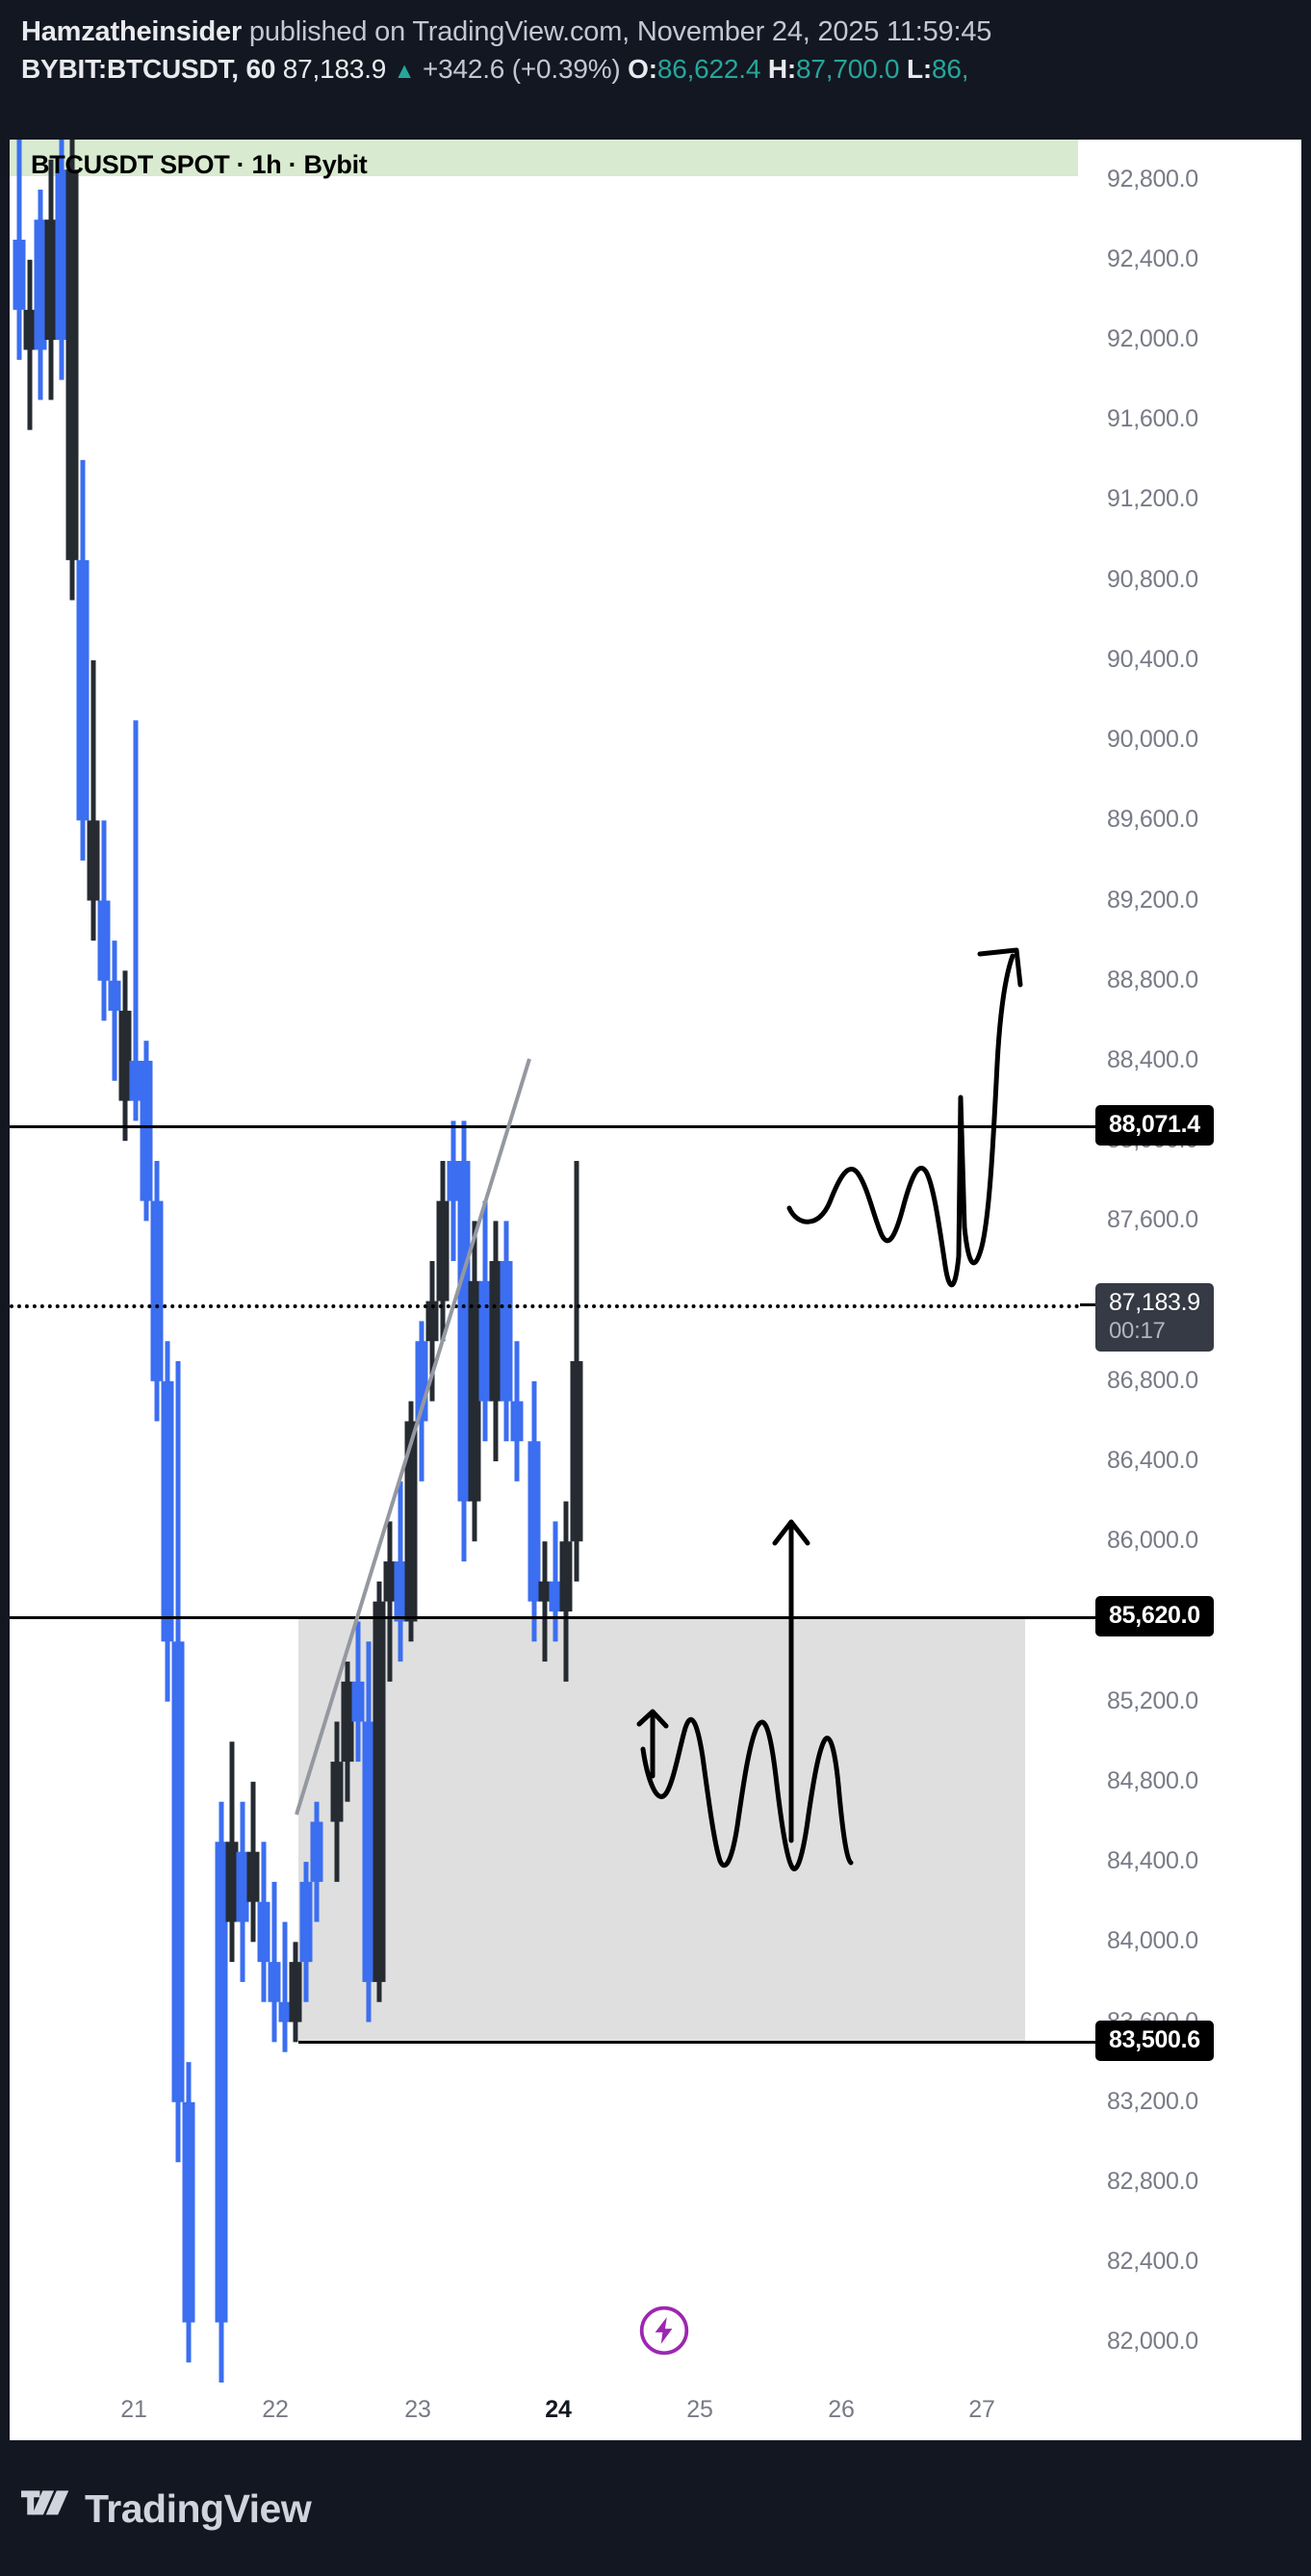 The height and width of the screenshot is (2576, 1311). I want to click on current-price-badge: 87,183.9 00:17, so click(1154, 1317).